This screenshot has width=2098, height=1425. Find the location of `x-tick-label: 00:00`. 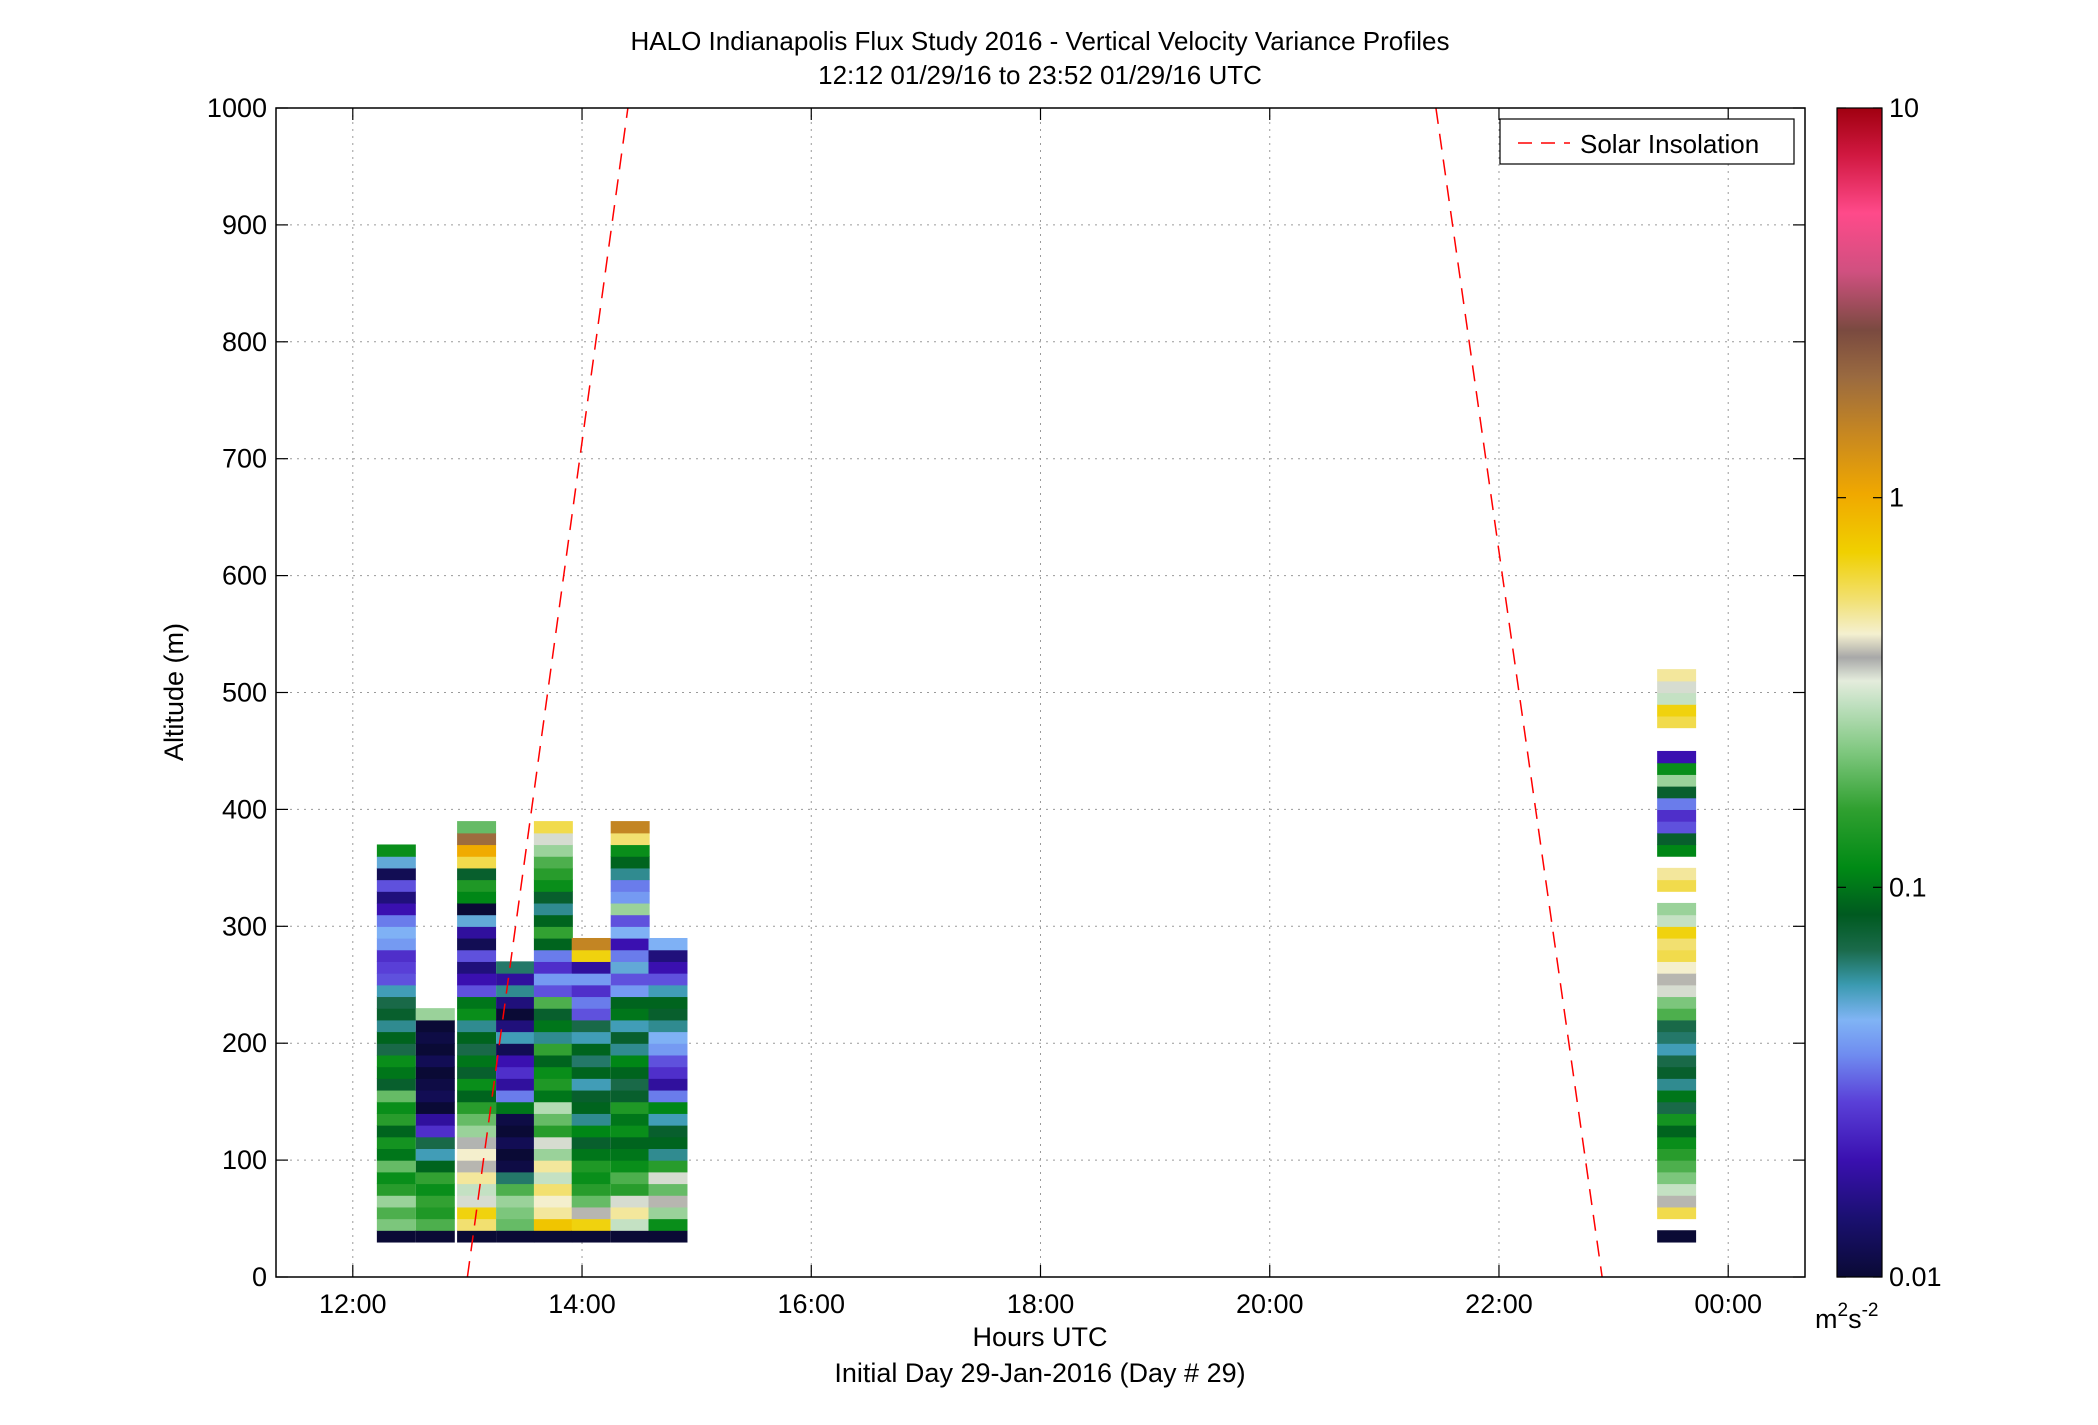

x-tick-label: 00:00 is located at coordinates (1728, 1304).